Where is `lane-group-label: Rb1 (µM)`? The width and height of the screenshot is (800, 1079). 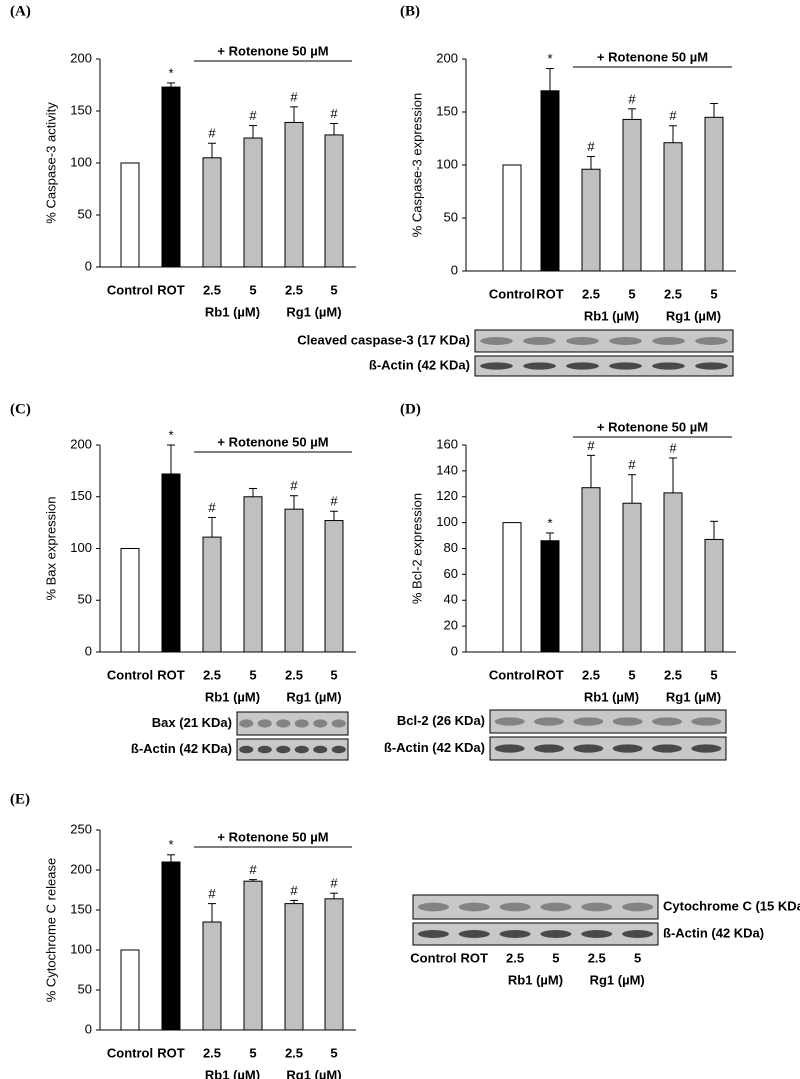 lane-group-label: Rb1 (µM) is located at coordinates (535, 979).